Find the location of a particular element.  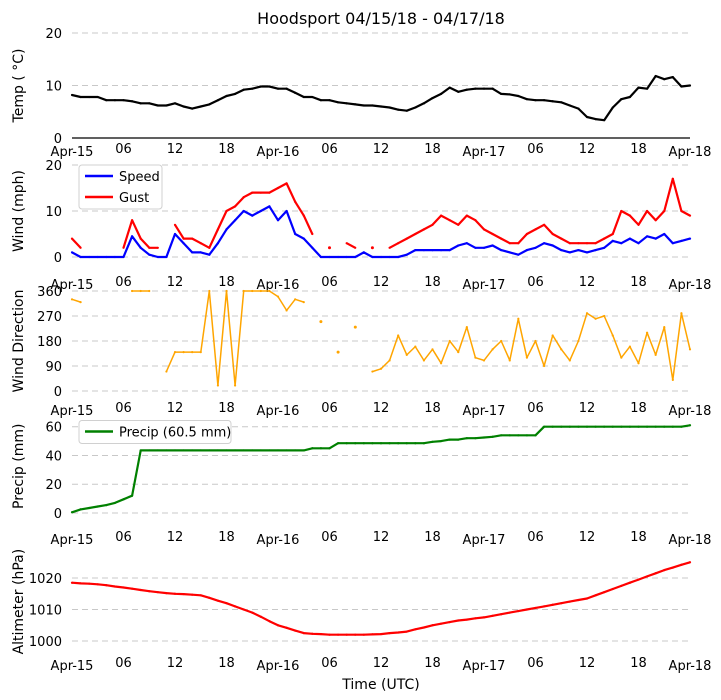

x-tick-label: Apr-18 is located at coordinates (690, 152).